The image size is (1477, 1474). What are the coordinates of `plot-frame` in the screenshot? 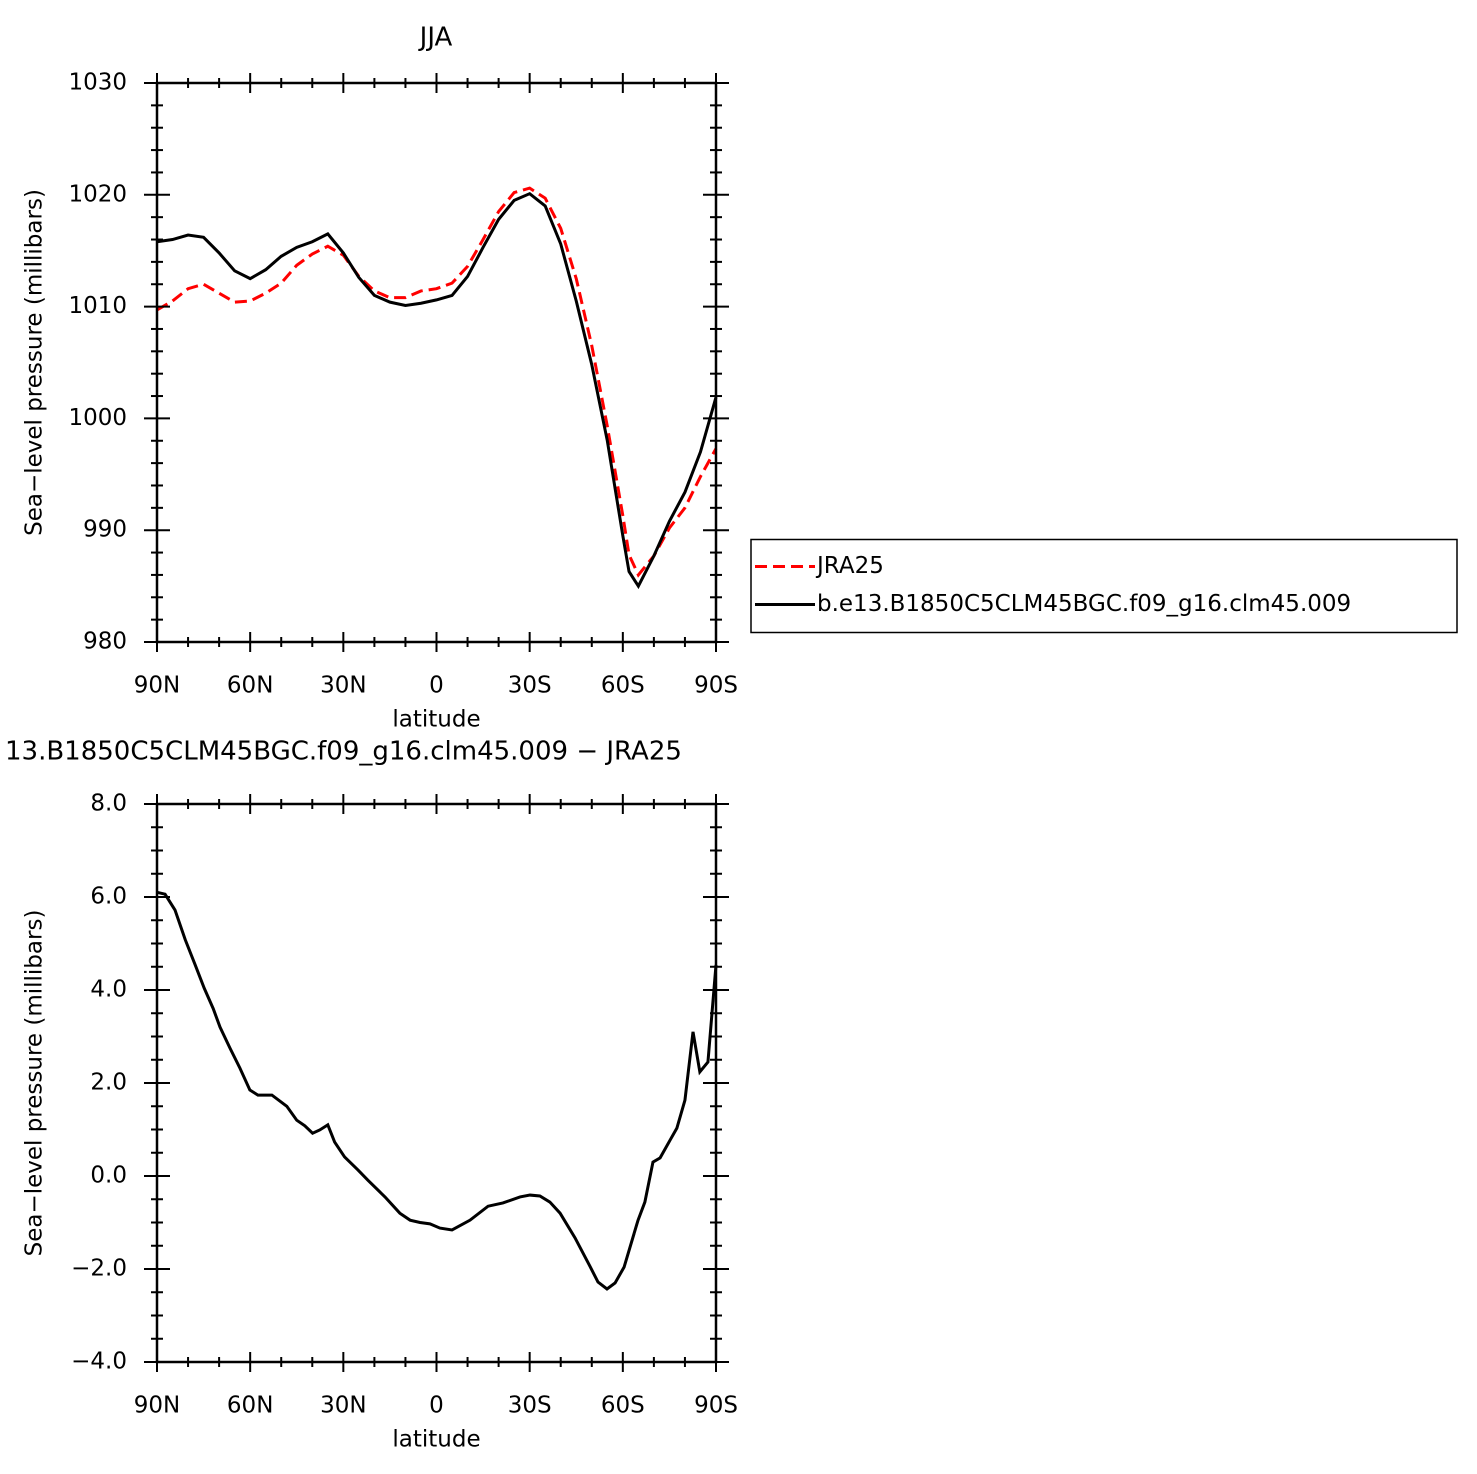 It's located at (436, 1083).